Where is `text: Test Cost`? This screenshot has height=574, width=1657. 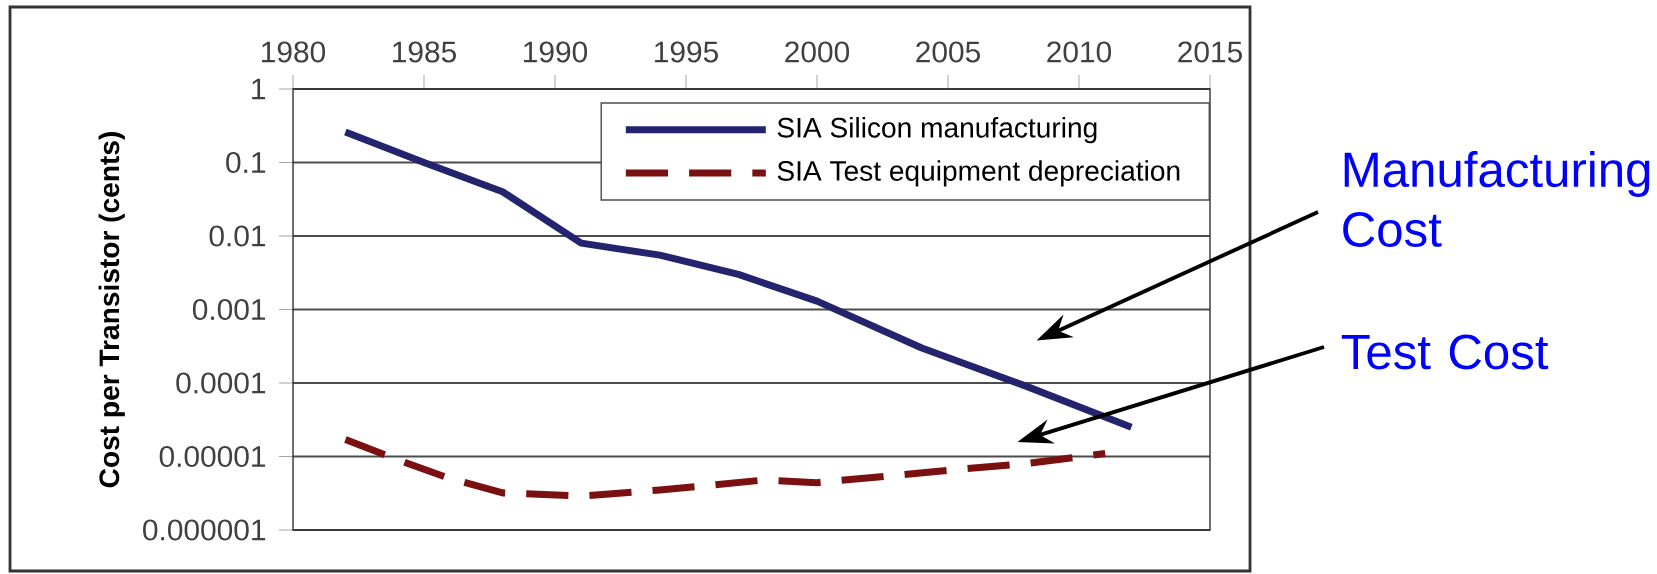 text: Test Cost is located at coordinates (1445, 352).